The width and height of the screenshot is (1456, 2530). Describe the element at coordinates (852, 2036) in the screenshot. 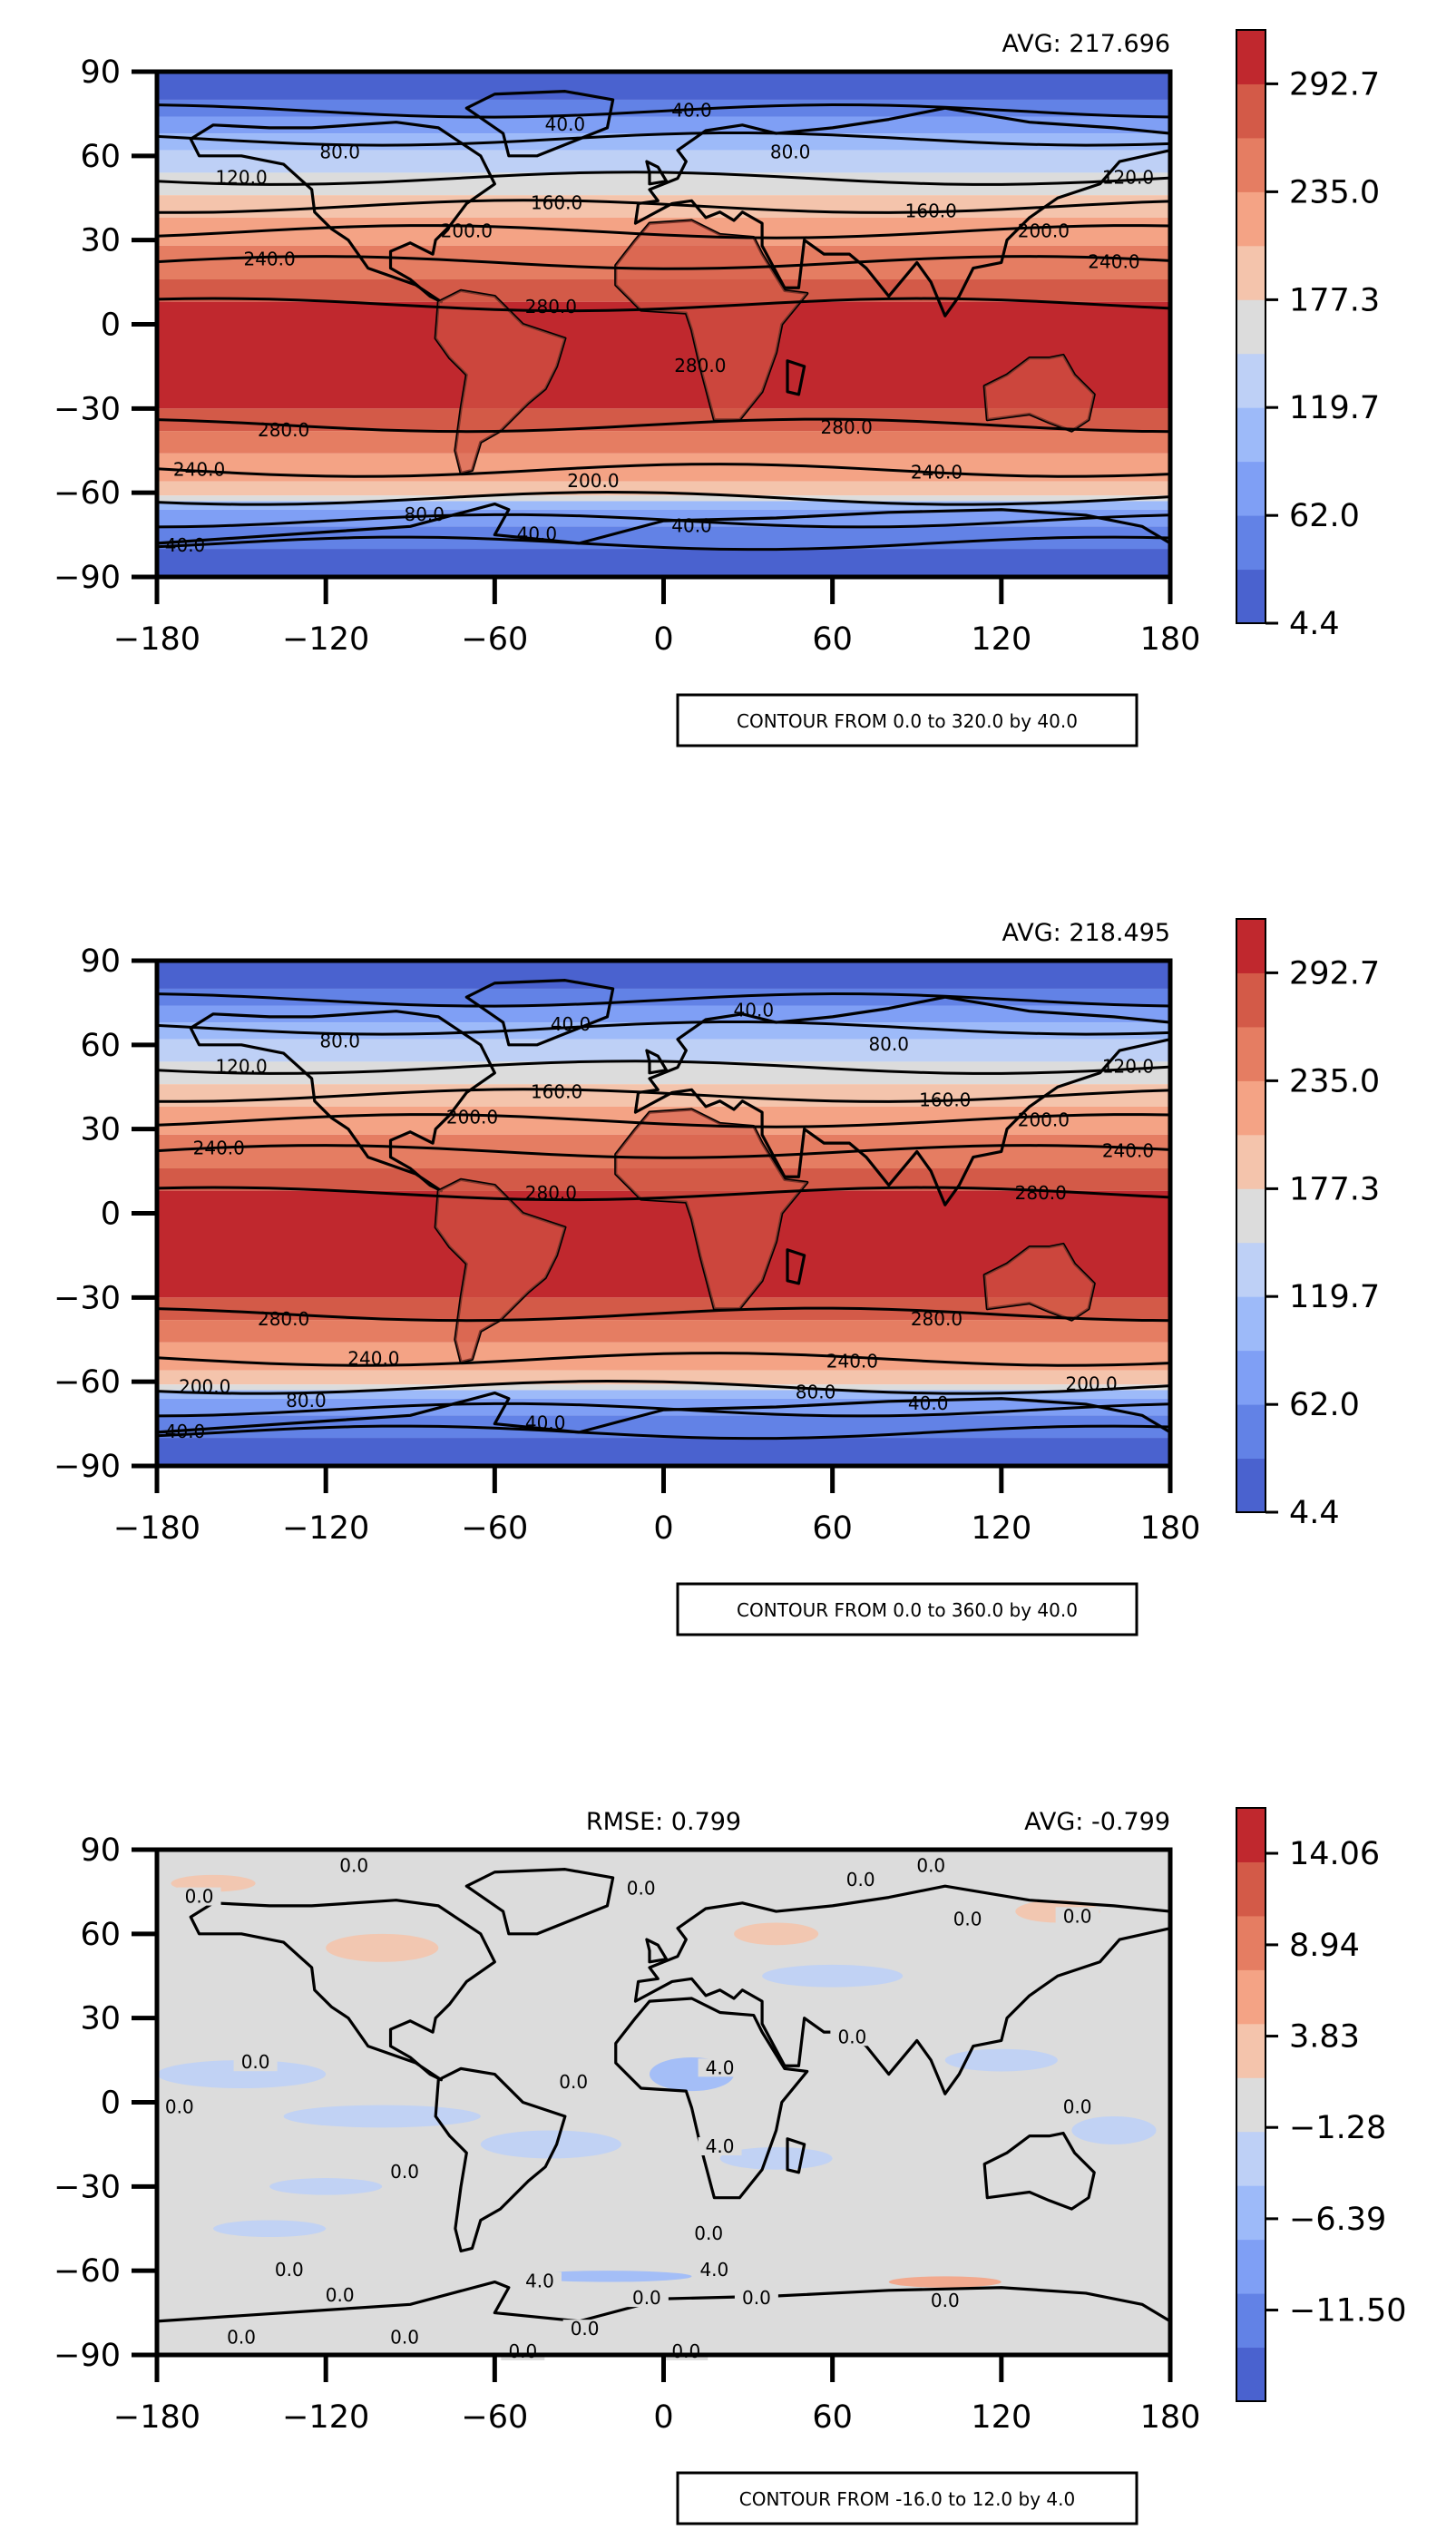

I see `contour-label-10: 0.0` at that location.